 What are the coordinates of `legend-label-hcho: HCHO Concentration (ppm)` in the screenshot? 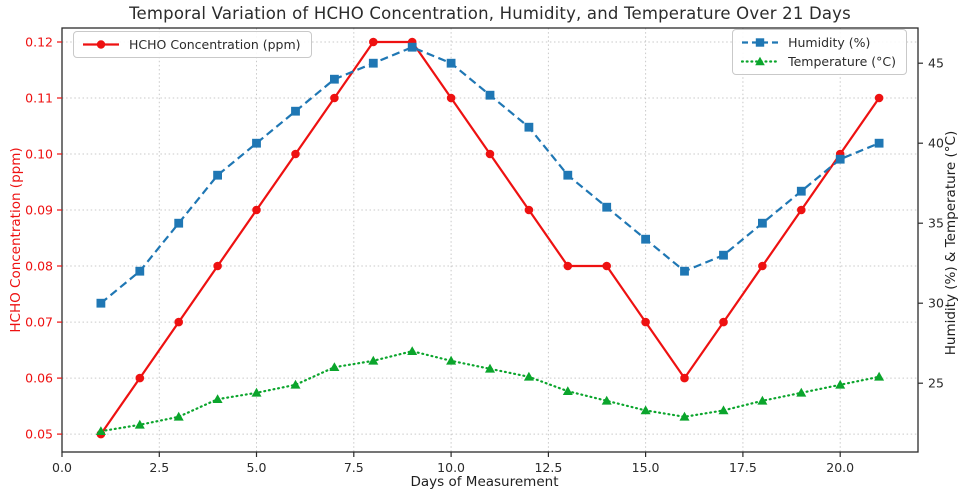 It's located at (215, 44).